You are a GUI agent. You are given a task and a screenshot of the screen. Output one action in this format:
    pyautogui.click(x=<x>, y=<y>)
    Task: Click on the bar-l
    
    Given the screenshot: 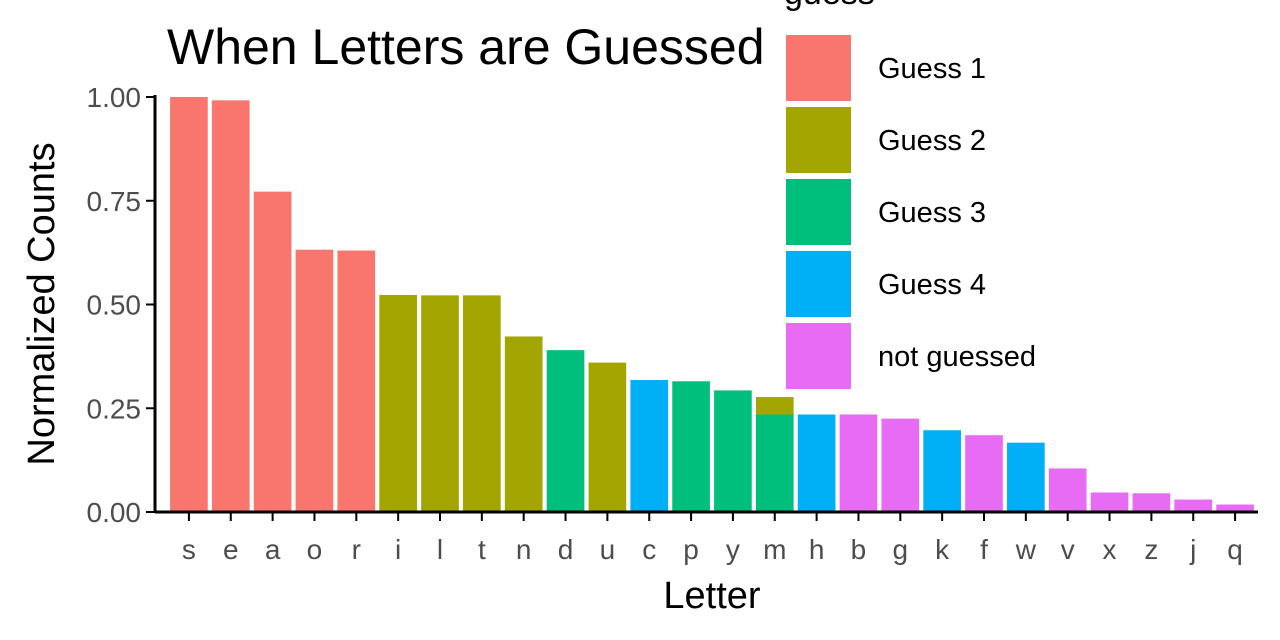 What is the action you would take?
    pyautogui.click(x=440, y=403)
    